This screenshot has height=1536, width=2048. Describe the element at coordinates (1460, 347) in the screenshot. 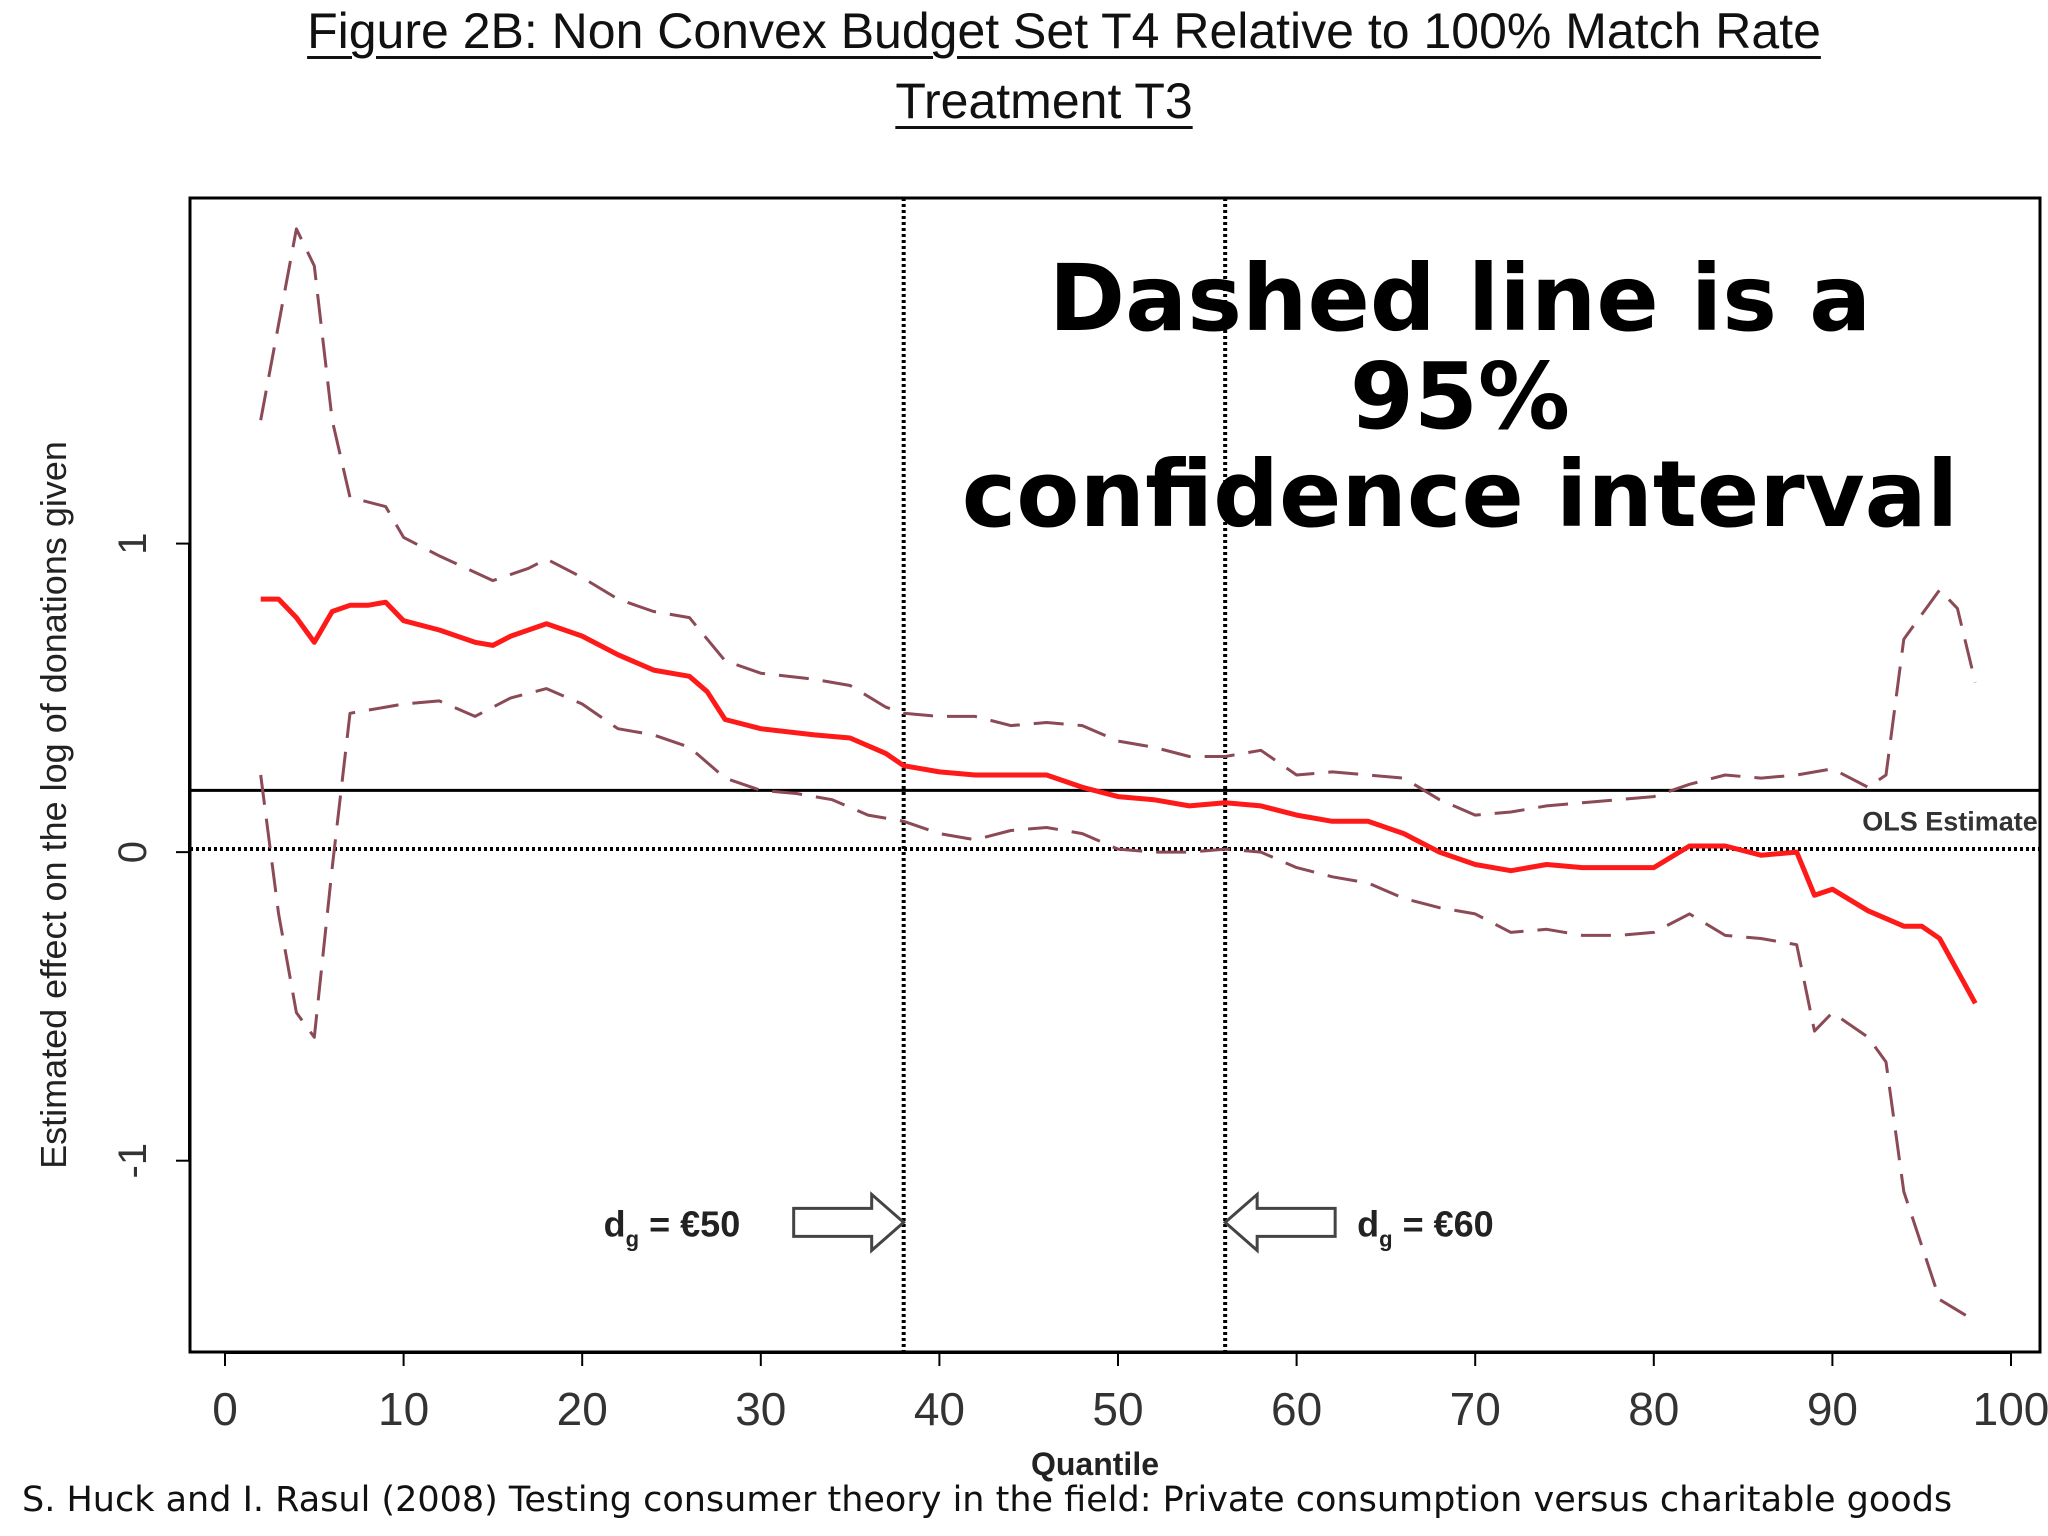

I see `annotation-line1: Dashed line is a 95%` at that location.